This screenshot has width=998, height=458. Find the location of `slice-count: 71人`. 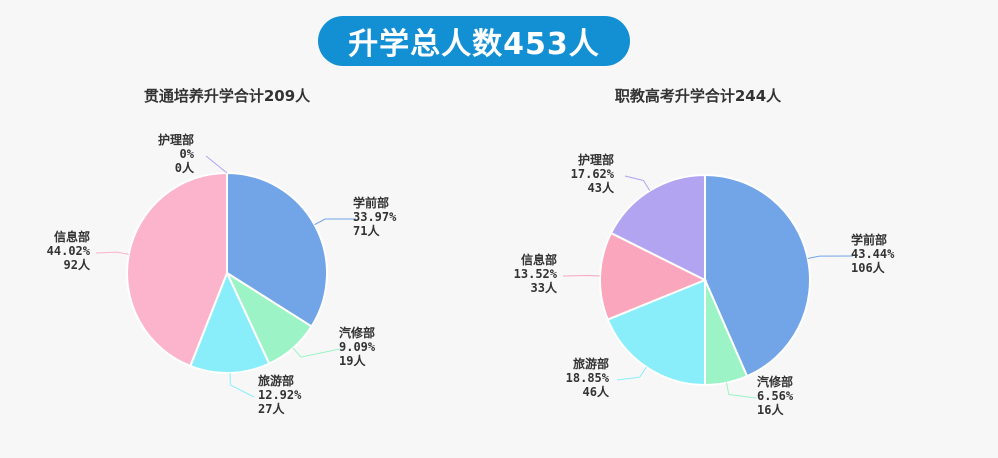

slice-count: 71人 is located at coordinates (366, 230).